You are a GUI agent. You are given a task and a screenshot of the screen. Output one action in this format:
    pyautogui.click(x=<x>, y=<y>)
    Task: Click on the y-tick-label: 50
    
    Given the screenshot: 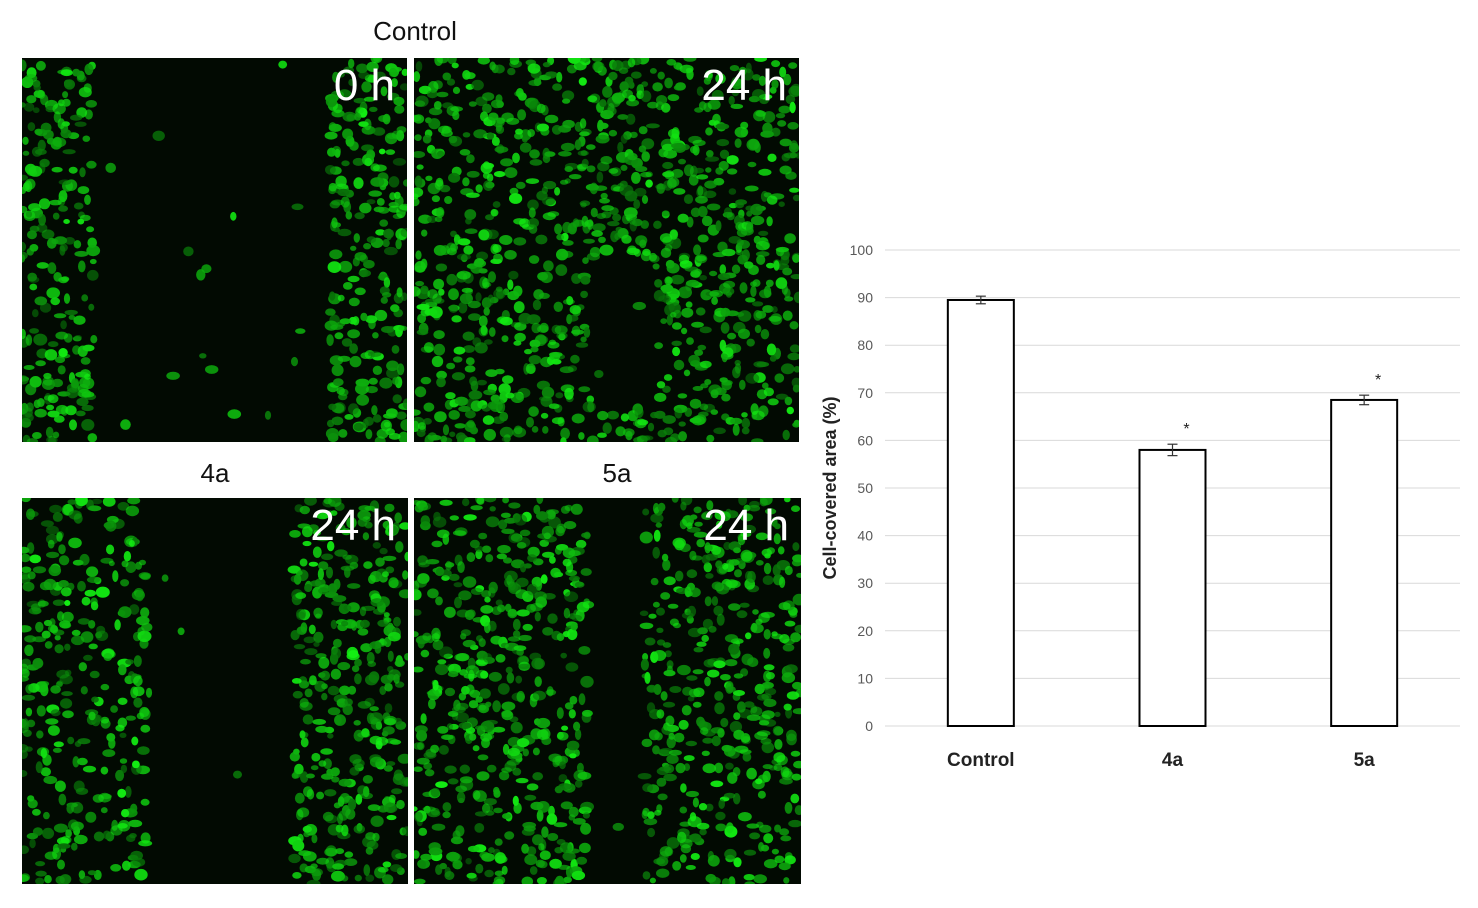 What is the action you would take?
    pyautogui.click(x=865, y=488)
    